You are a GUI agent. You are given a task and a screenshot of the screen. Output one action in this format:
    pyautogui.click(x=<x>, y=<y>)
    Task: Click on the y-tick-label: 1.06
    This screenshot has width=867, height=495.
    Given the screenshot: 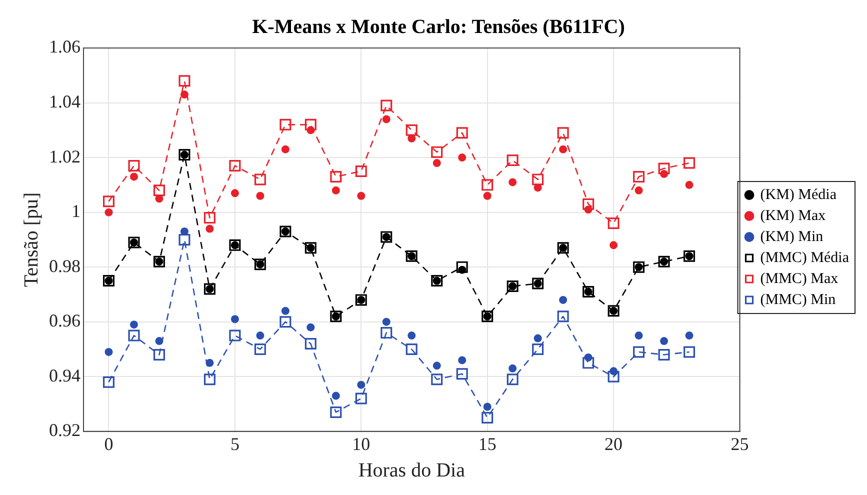 What is the action you would take?
    pyautogui.click(x=64, y=46)
    